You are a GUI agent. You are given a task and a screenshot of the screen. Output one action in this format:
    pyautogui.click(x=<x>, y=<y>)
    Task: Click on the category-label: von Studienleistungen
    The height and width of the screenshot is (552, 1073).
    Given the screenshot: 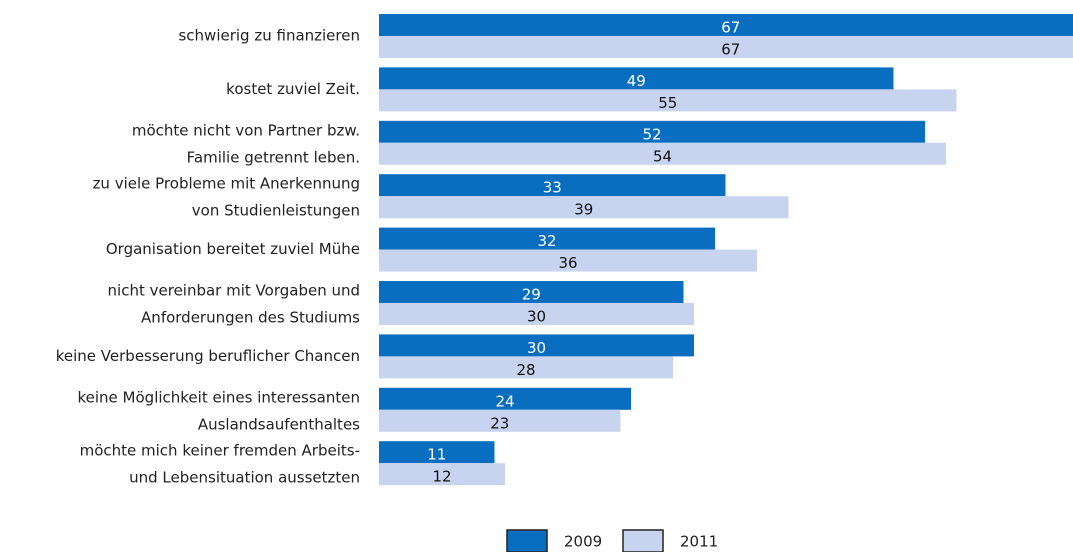 What is the action you would take?
    pyautogui.click(x=276, y=211)
    